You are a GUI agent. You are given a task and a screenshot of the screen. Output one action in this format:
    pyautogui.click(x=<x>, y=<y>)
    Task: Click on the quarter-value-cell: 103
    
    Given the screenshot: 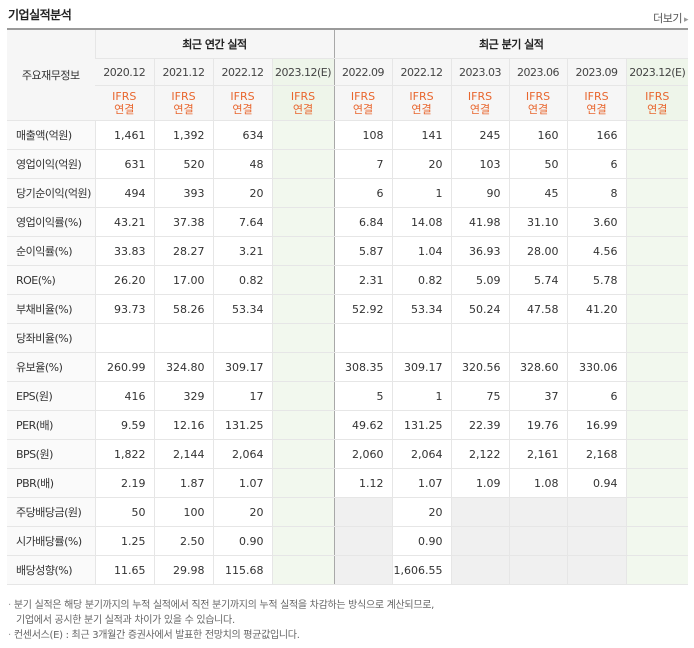 What is the action you would take?
    pyautogui.click(x=479, y=164)
    